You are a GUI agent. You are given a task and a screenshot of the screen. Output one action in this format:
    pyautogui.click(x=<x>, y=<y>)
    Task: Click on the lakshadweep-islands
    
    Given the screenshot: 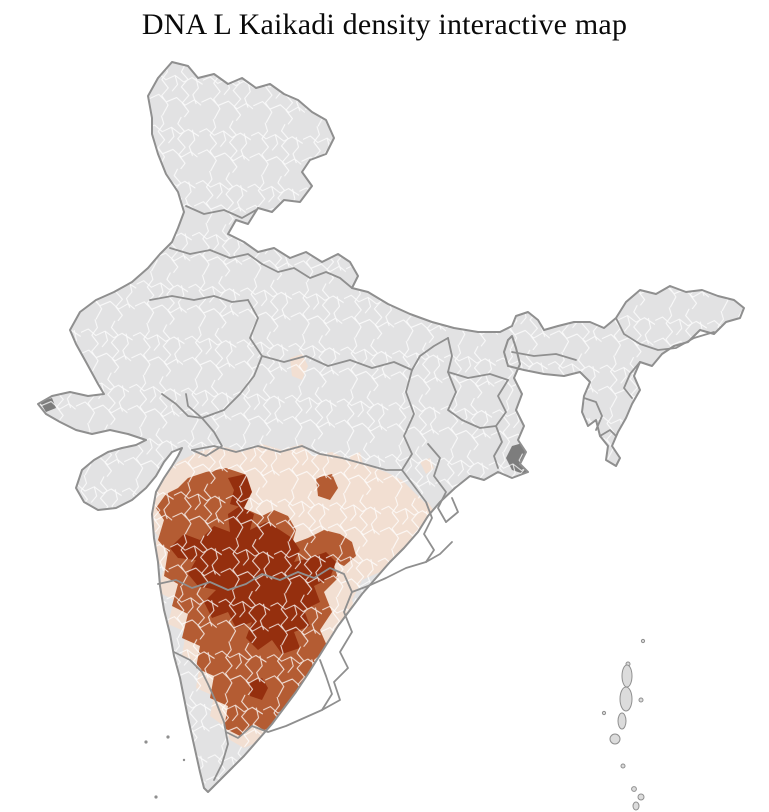 What is the action you would take?
    pyautogui.click(x=165, y=767)
    